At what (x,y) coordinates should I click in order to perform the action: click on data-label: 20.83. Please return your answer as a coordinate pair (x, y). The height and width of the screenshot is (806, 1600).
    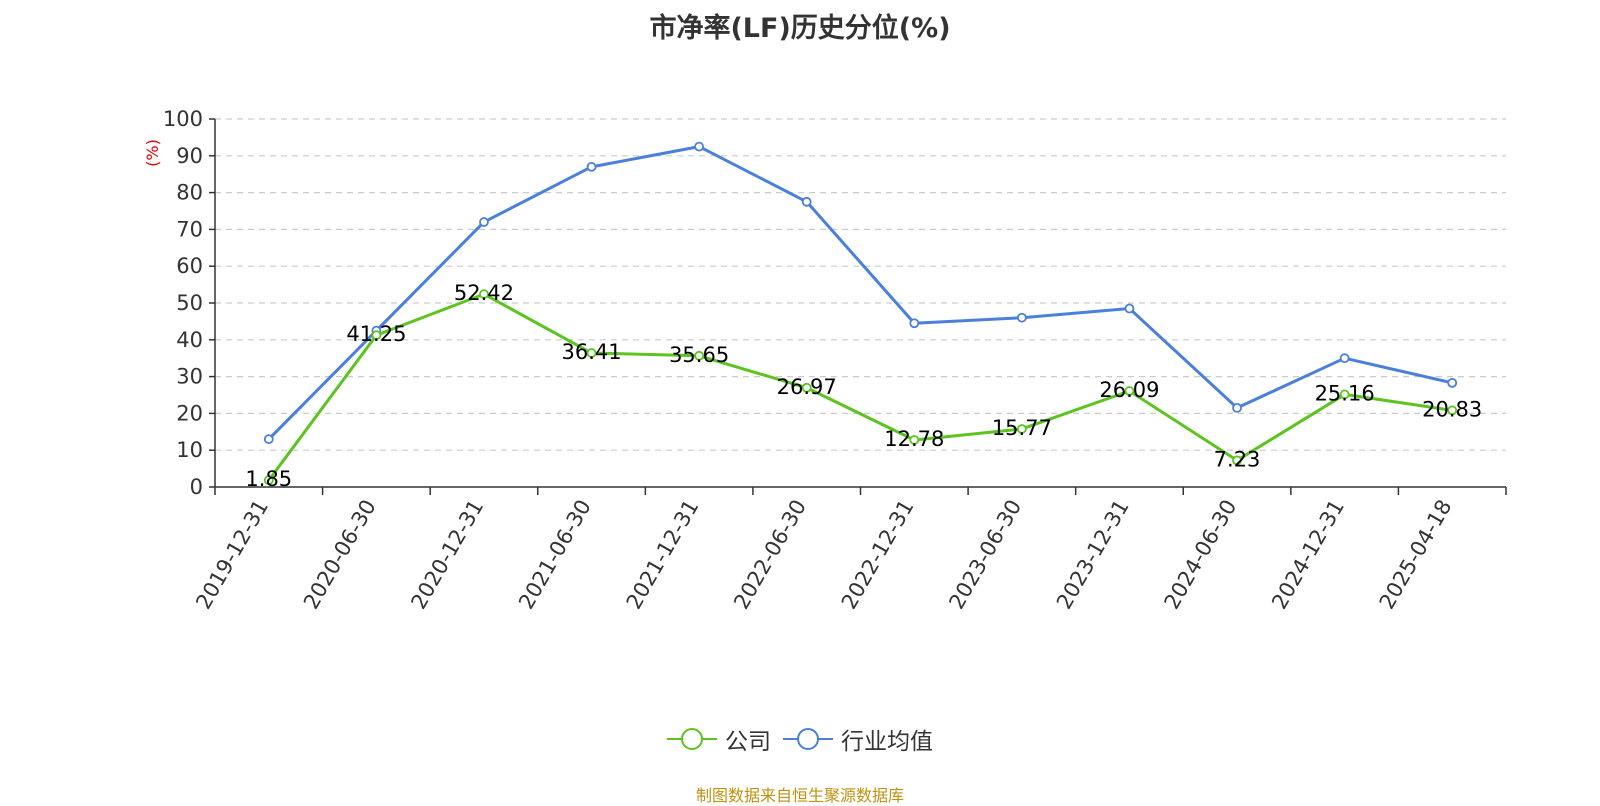
    Looking at the image, I should click on (1452, 409).